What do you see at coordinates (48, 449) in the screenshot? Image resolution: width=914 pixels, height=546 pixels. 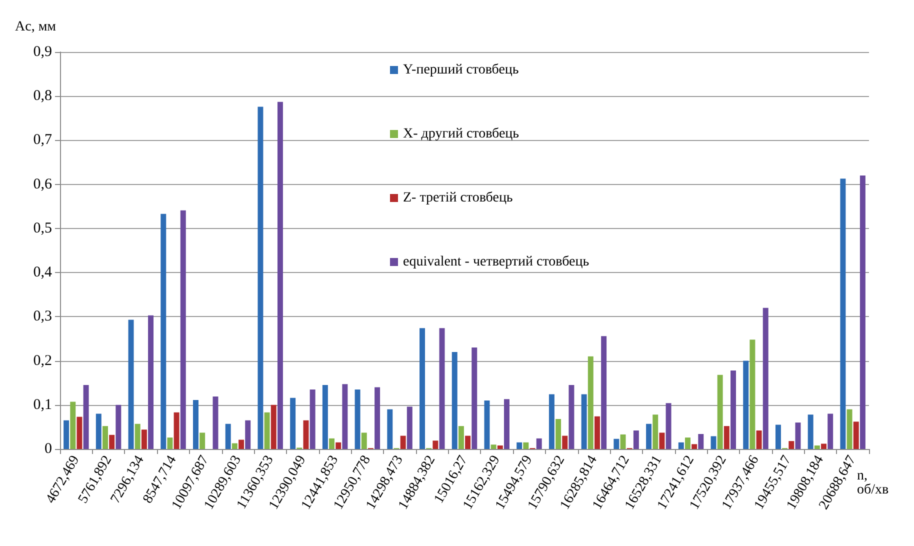 I see `y-tick-label: 0` at bounding box center [48, 449].